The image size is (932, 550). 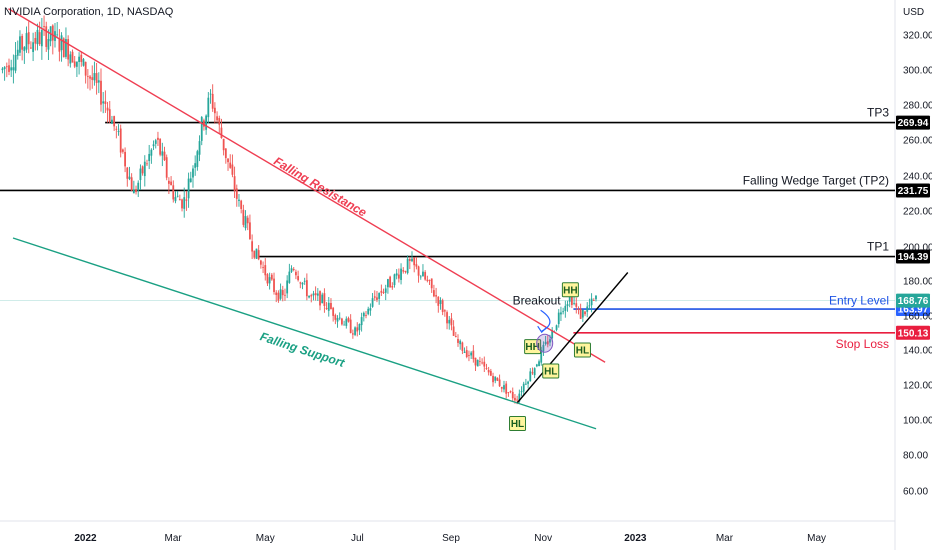 I want to click on x-tick-label: 2023, so click(x=635, y=538).